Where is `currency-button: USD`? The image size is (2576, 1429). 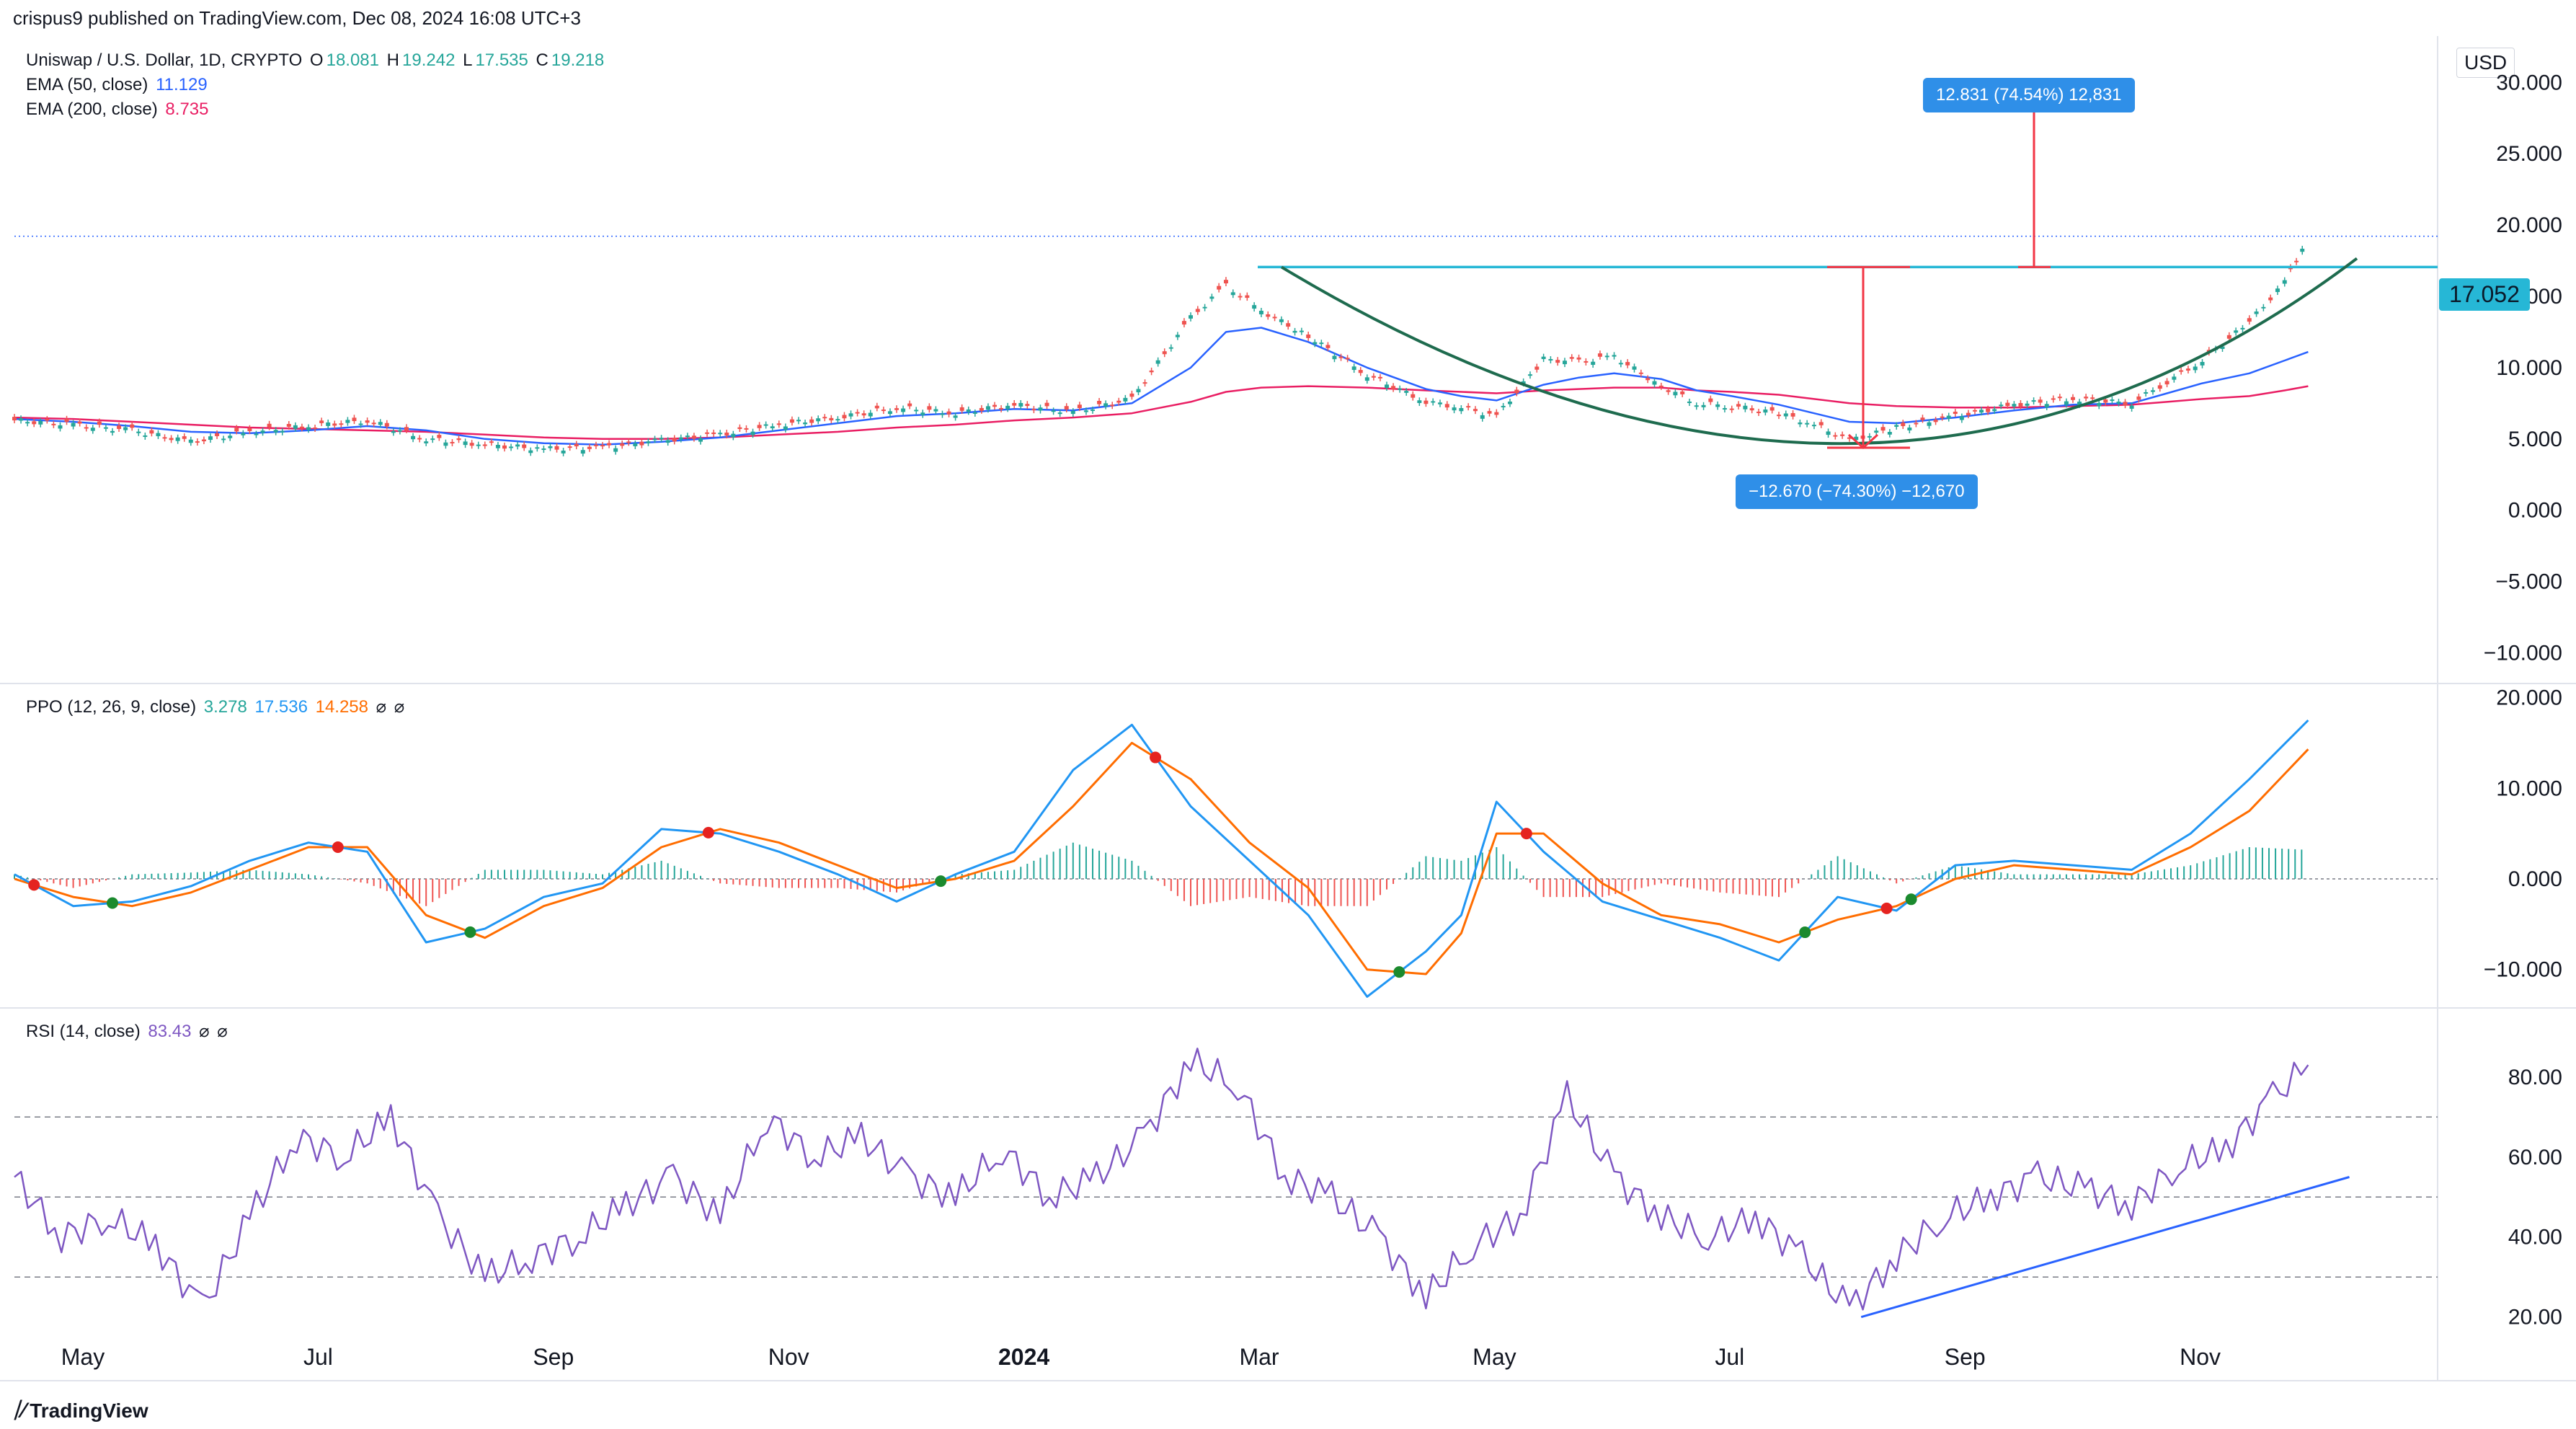 currency-button: USD is located at coordinates (2485, 63).